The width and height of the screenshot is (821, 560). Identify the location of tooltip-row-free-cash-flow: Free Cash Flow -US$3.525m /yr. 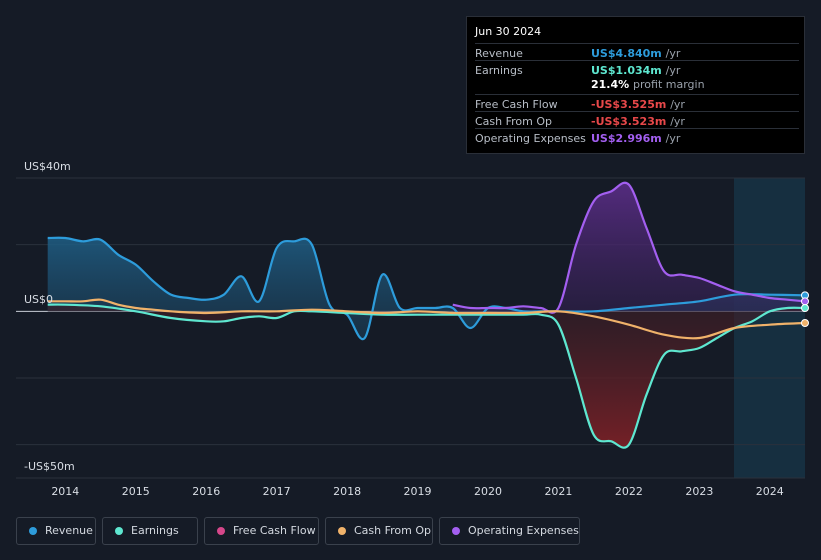
(637, 103).